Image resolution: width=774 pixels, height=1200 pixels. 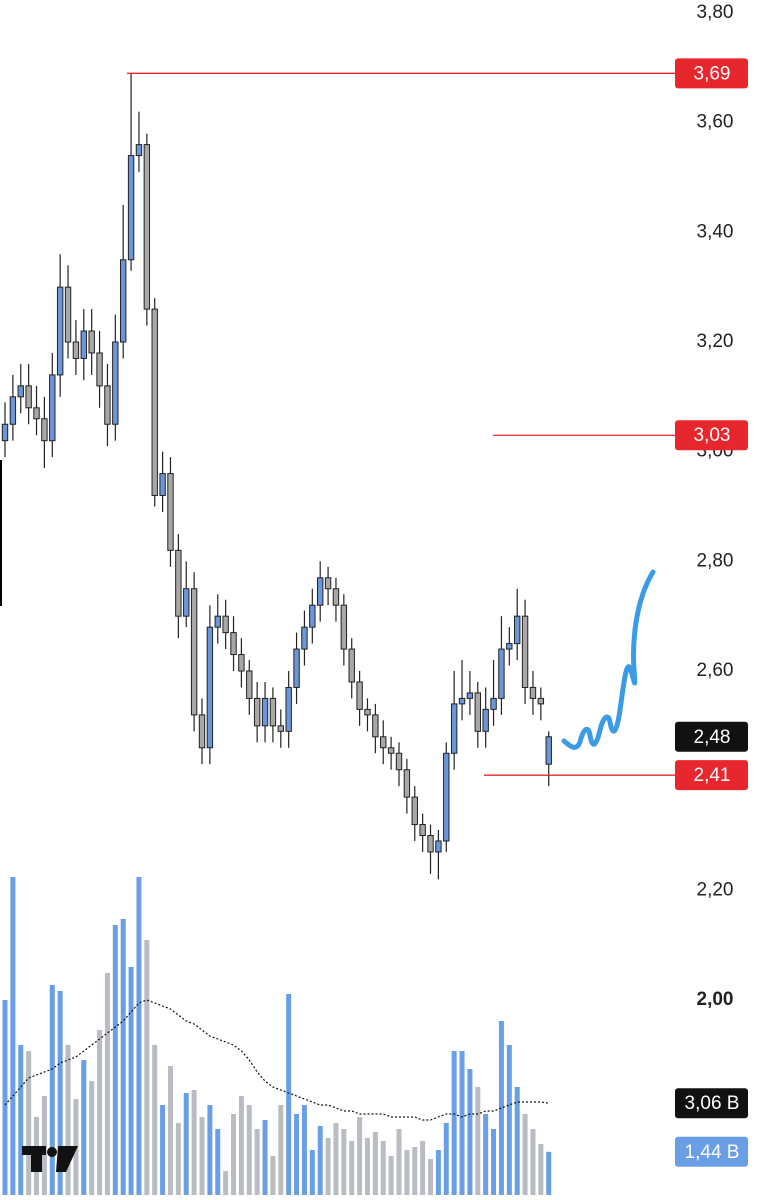 What do you see at coordinates (715, 122) in the screenshot?
I see `y-tick-label: 3,60` at bounding box center [715, 122].